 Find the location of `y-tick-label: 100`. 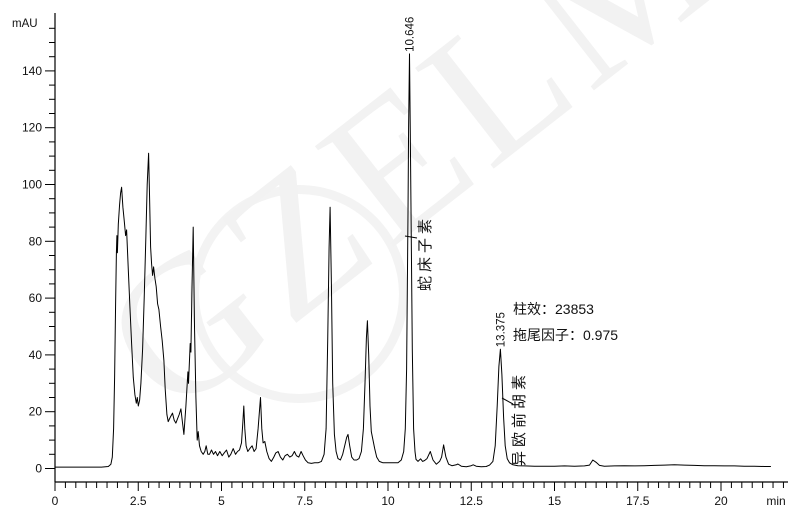

y-tick-label: 100 is located at coordinates (32, 185).